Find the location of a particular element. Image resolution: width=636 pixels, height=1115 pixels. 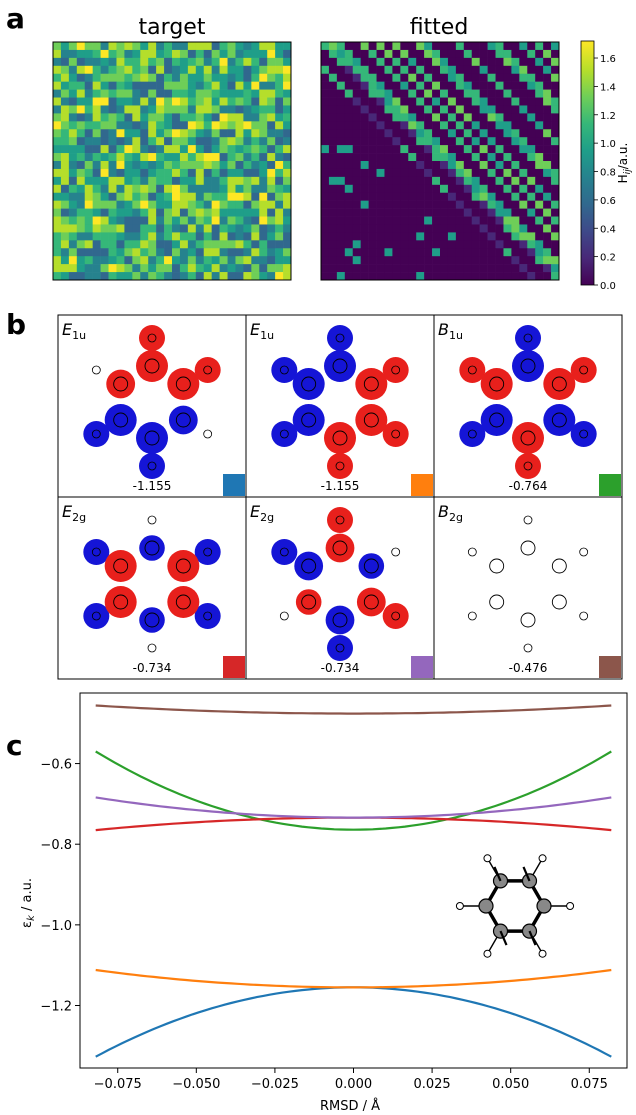

orbital-lobe is located at coordinates (183, 420).